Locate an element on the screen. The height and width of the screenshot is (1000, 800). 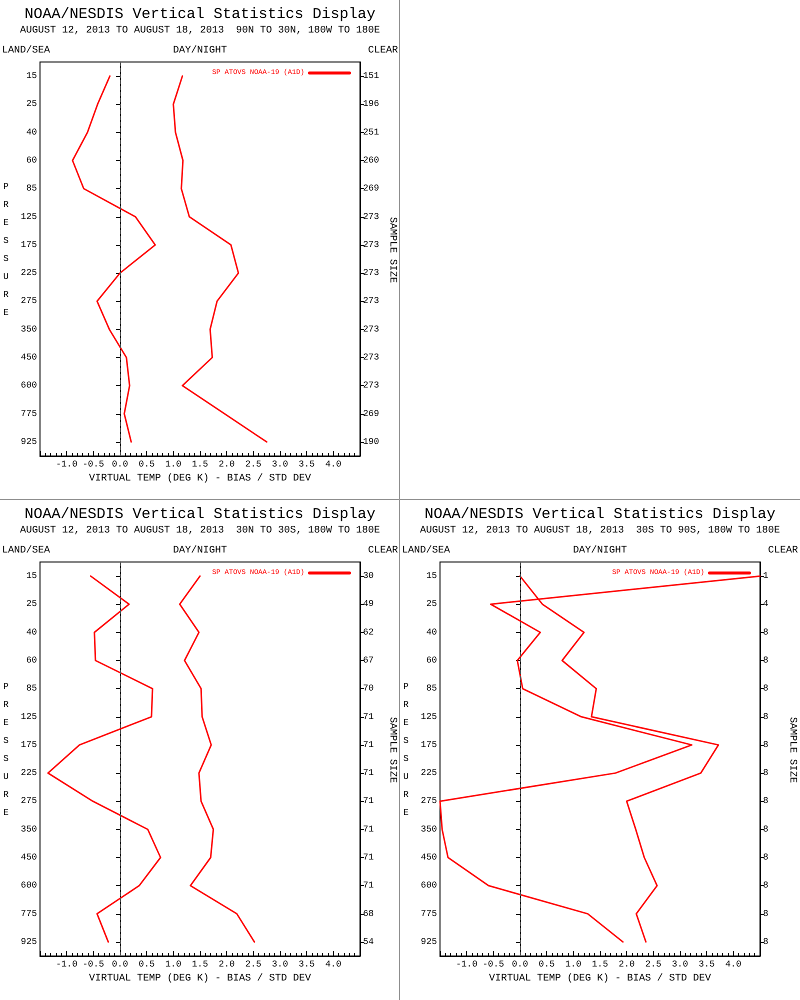
chart-subtitle: AUGUST 12, 2013 TO AUGUST 18, 2013 90N TO 30N, 180W TO 180E is located at coordinates (200, 31).